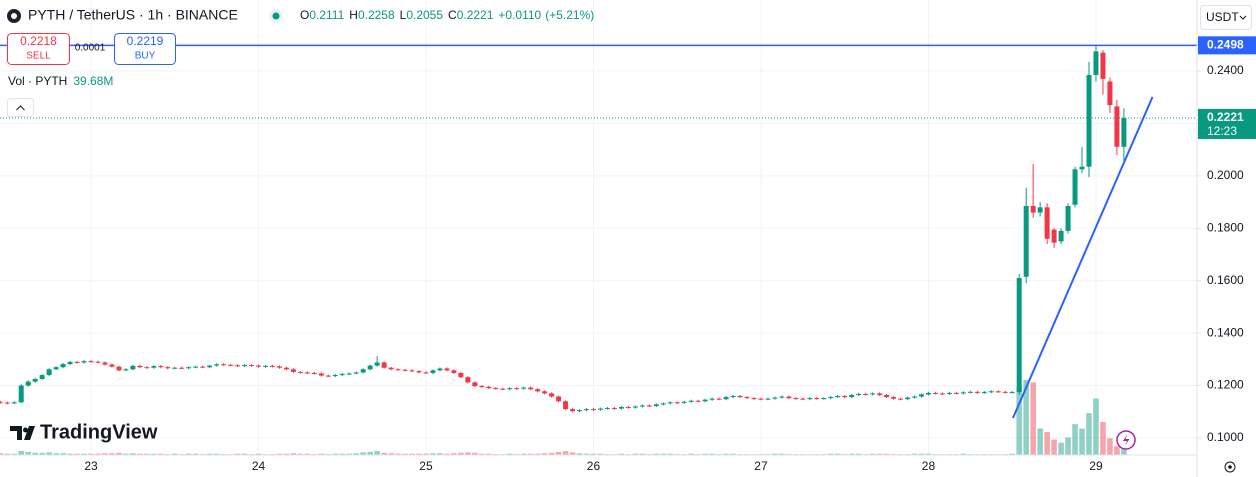 This screenshot has height=477, width=1256. What do you see at coordinates (1096, 466) in the screenshot?
I see `x-tick-label: 29` at bounding box center [1096, 466].